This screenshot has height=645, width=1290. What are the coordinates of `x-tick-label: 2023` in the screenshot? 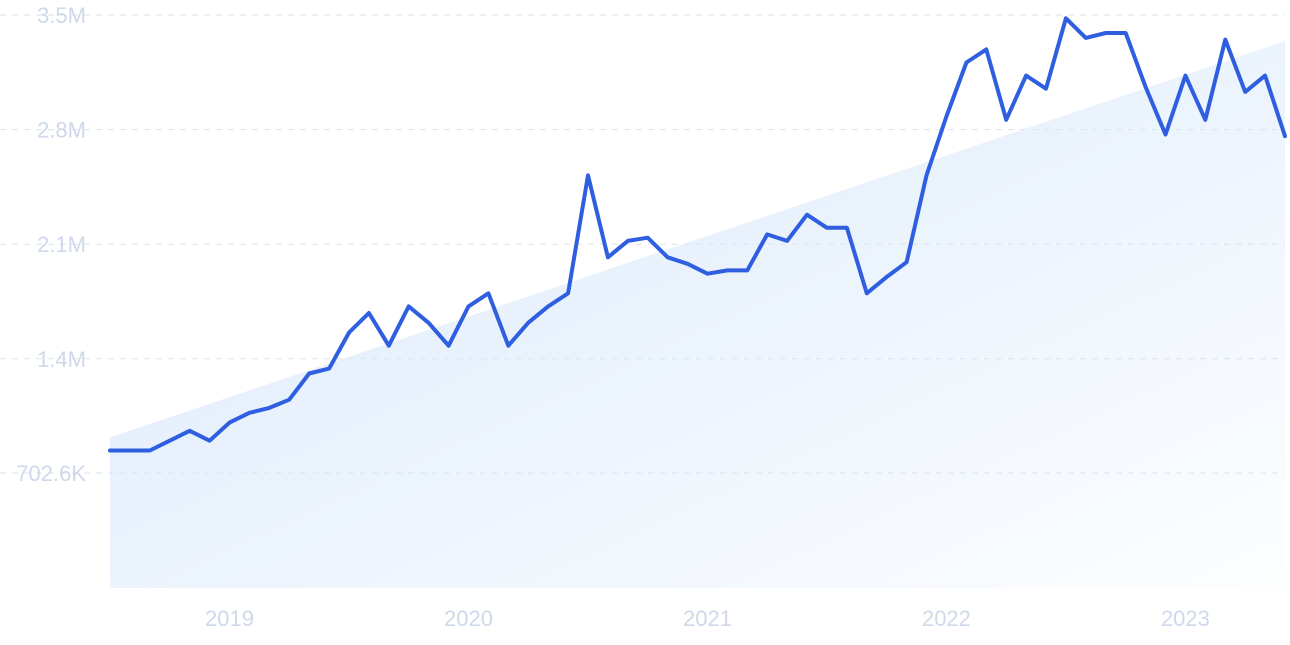 It's located at (1185, 618).